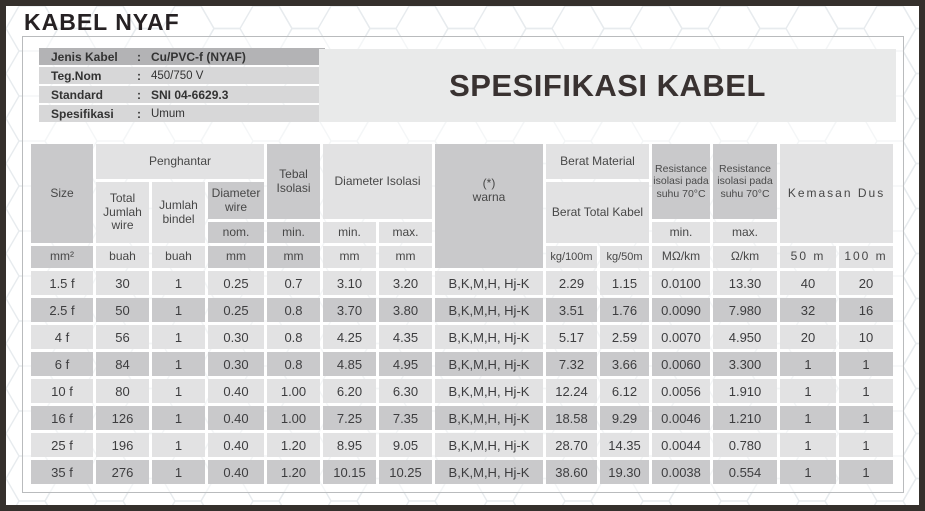  I want to click on cell-tebal-isolasi-min: 0.7, so click(293, 283).